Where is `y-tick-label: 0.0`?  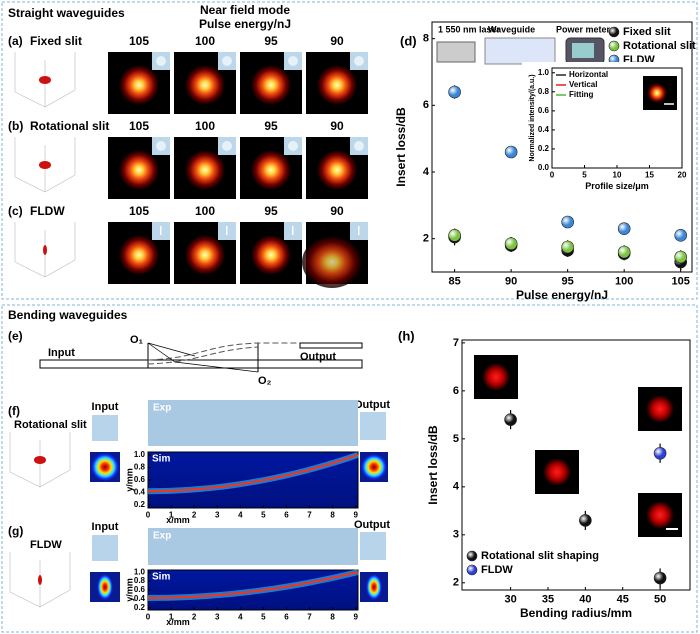
y-tick-label: 0.0 is located at coordinates (544, 167).